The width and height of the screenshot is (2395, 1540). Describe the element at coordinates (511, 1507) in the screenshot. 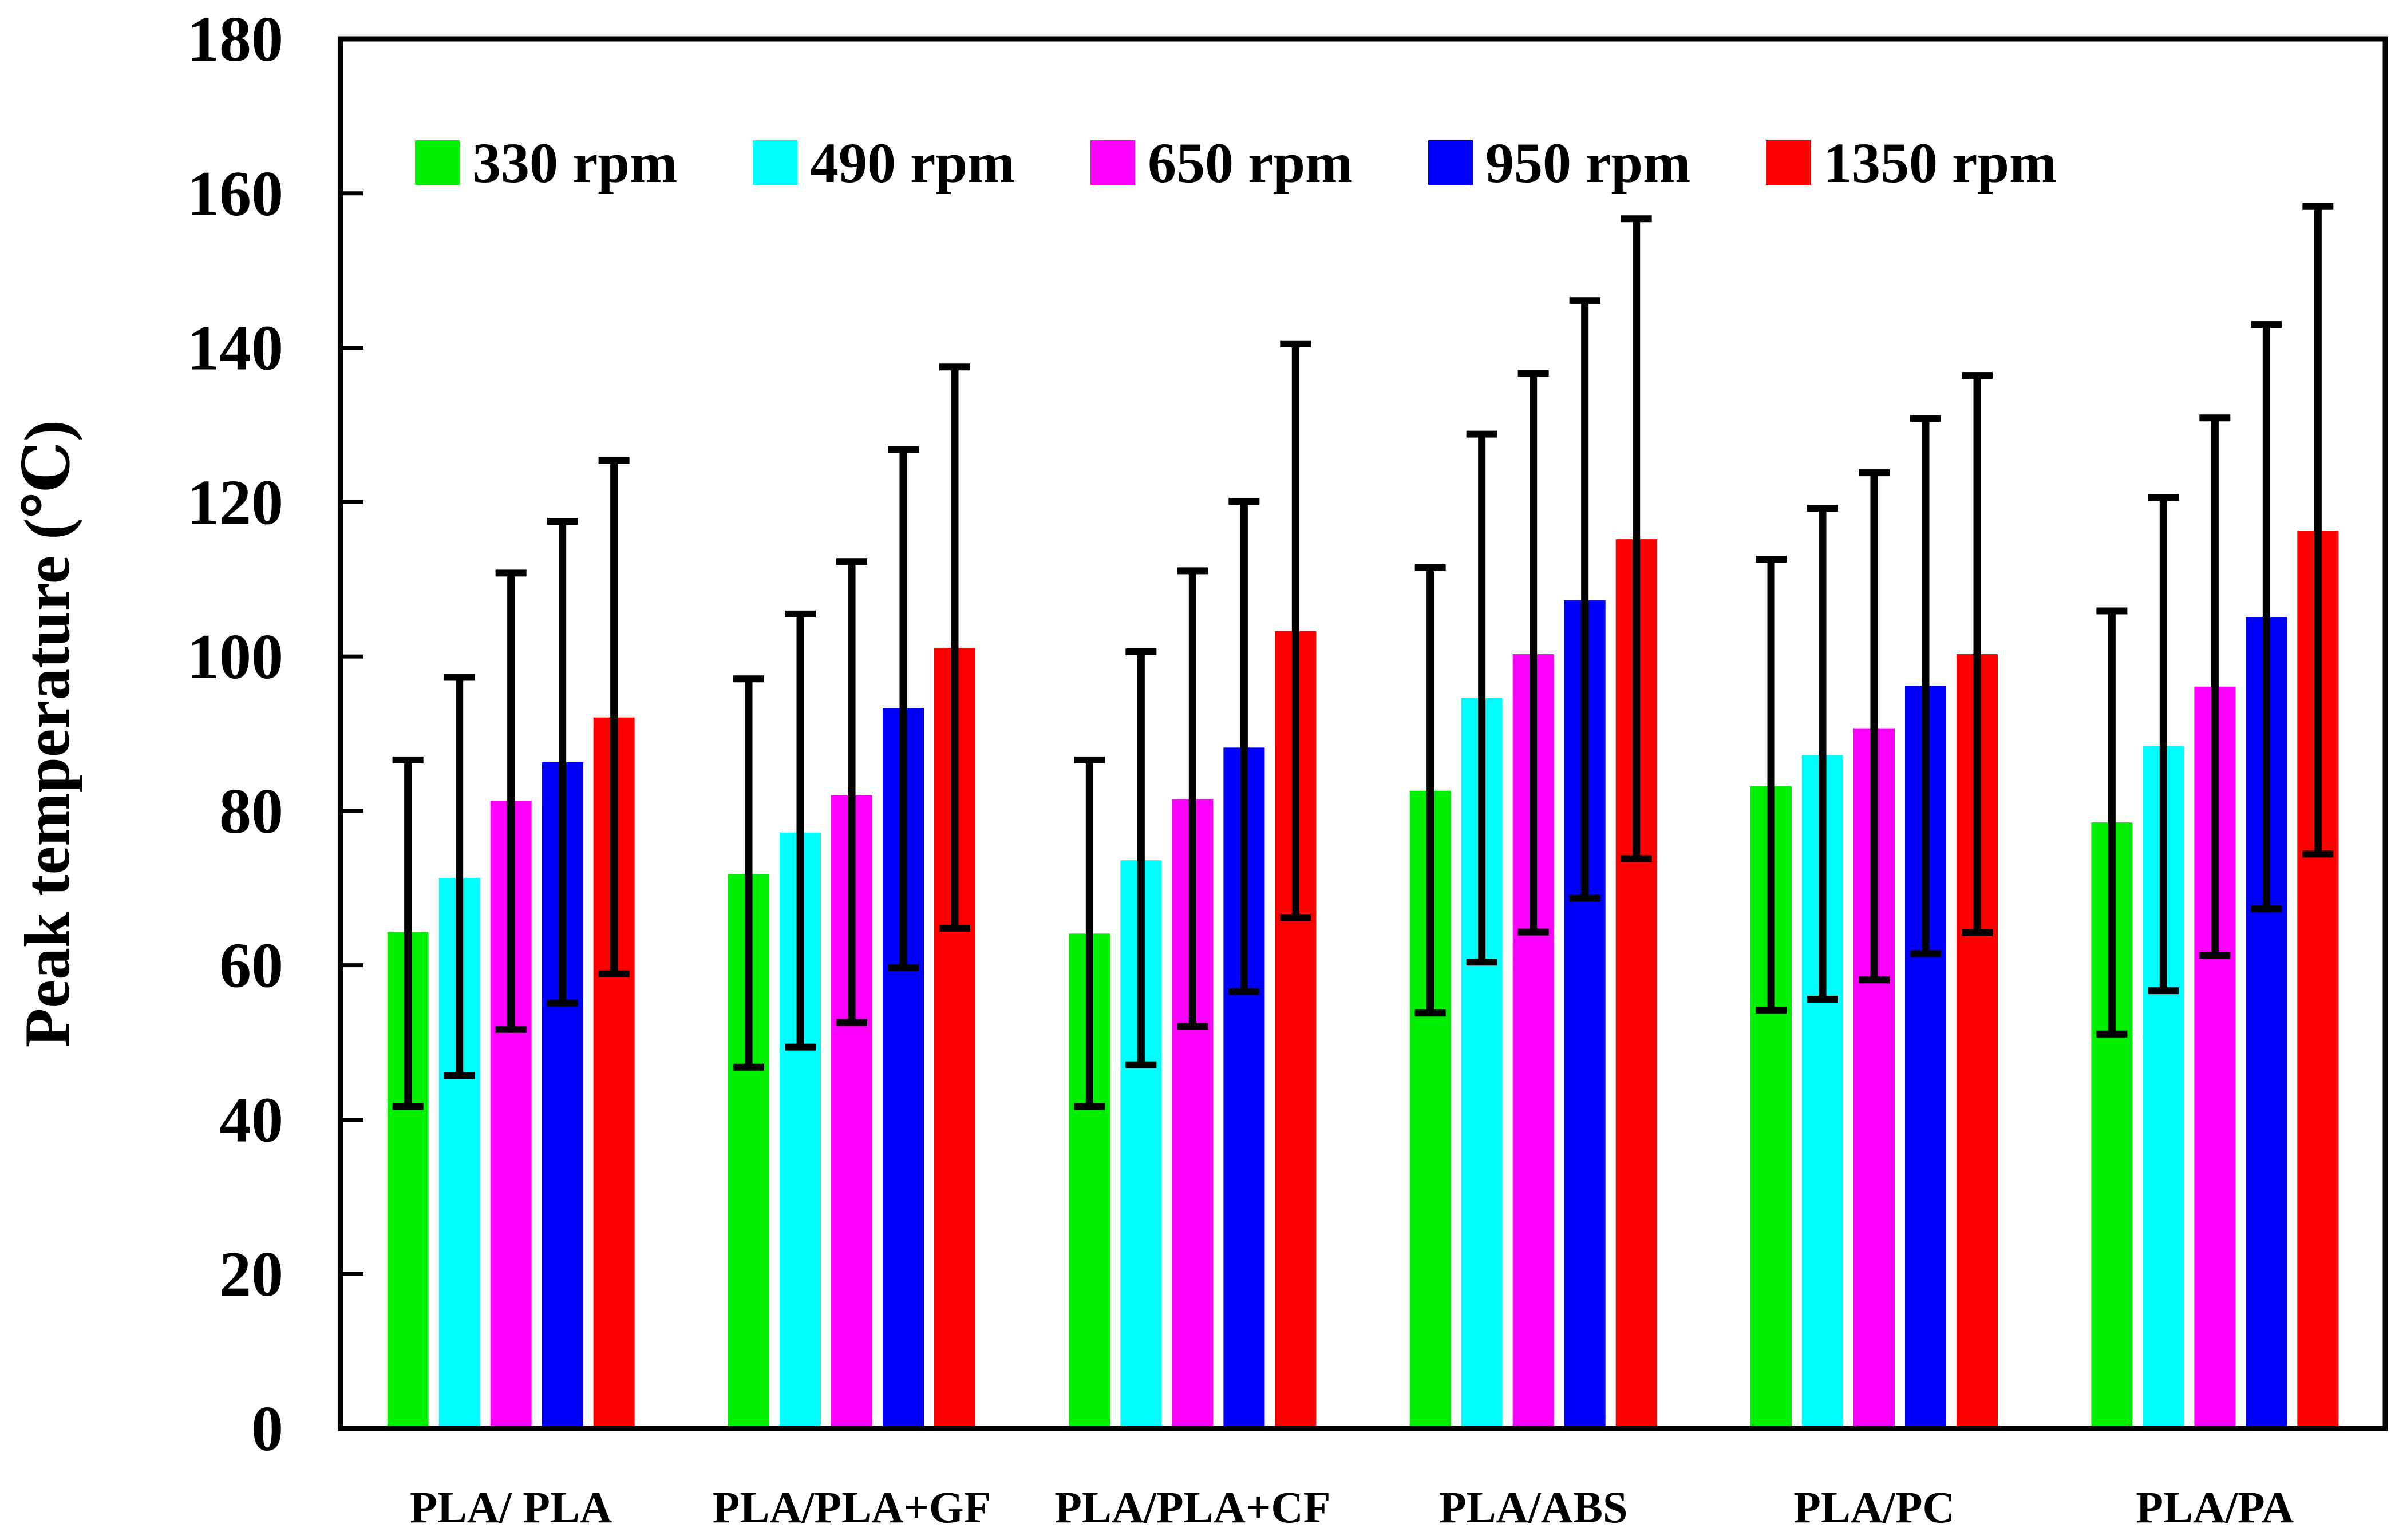

I see `x-category-label: PLA/ PLA` at that location.